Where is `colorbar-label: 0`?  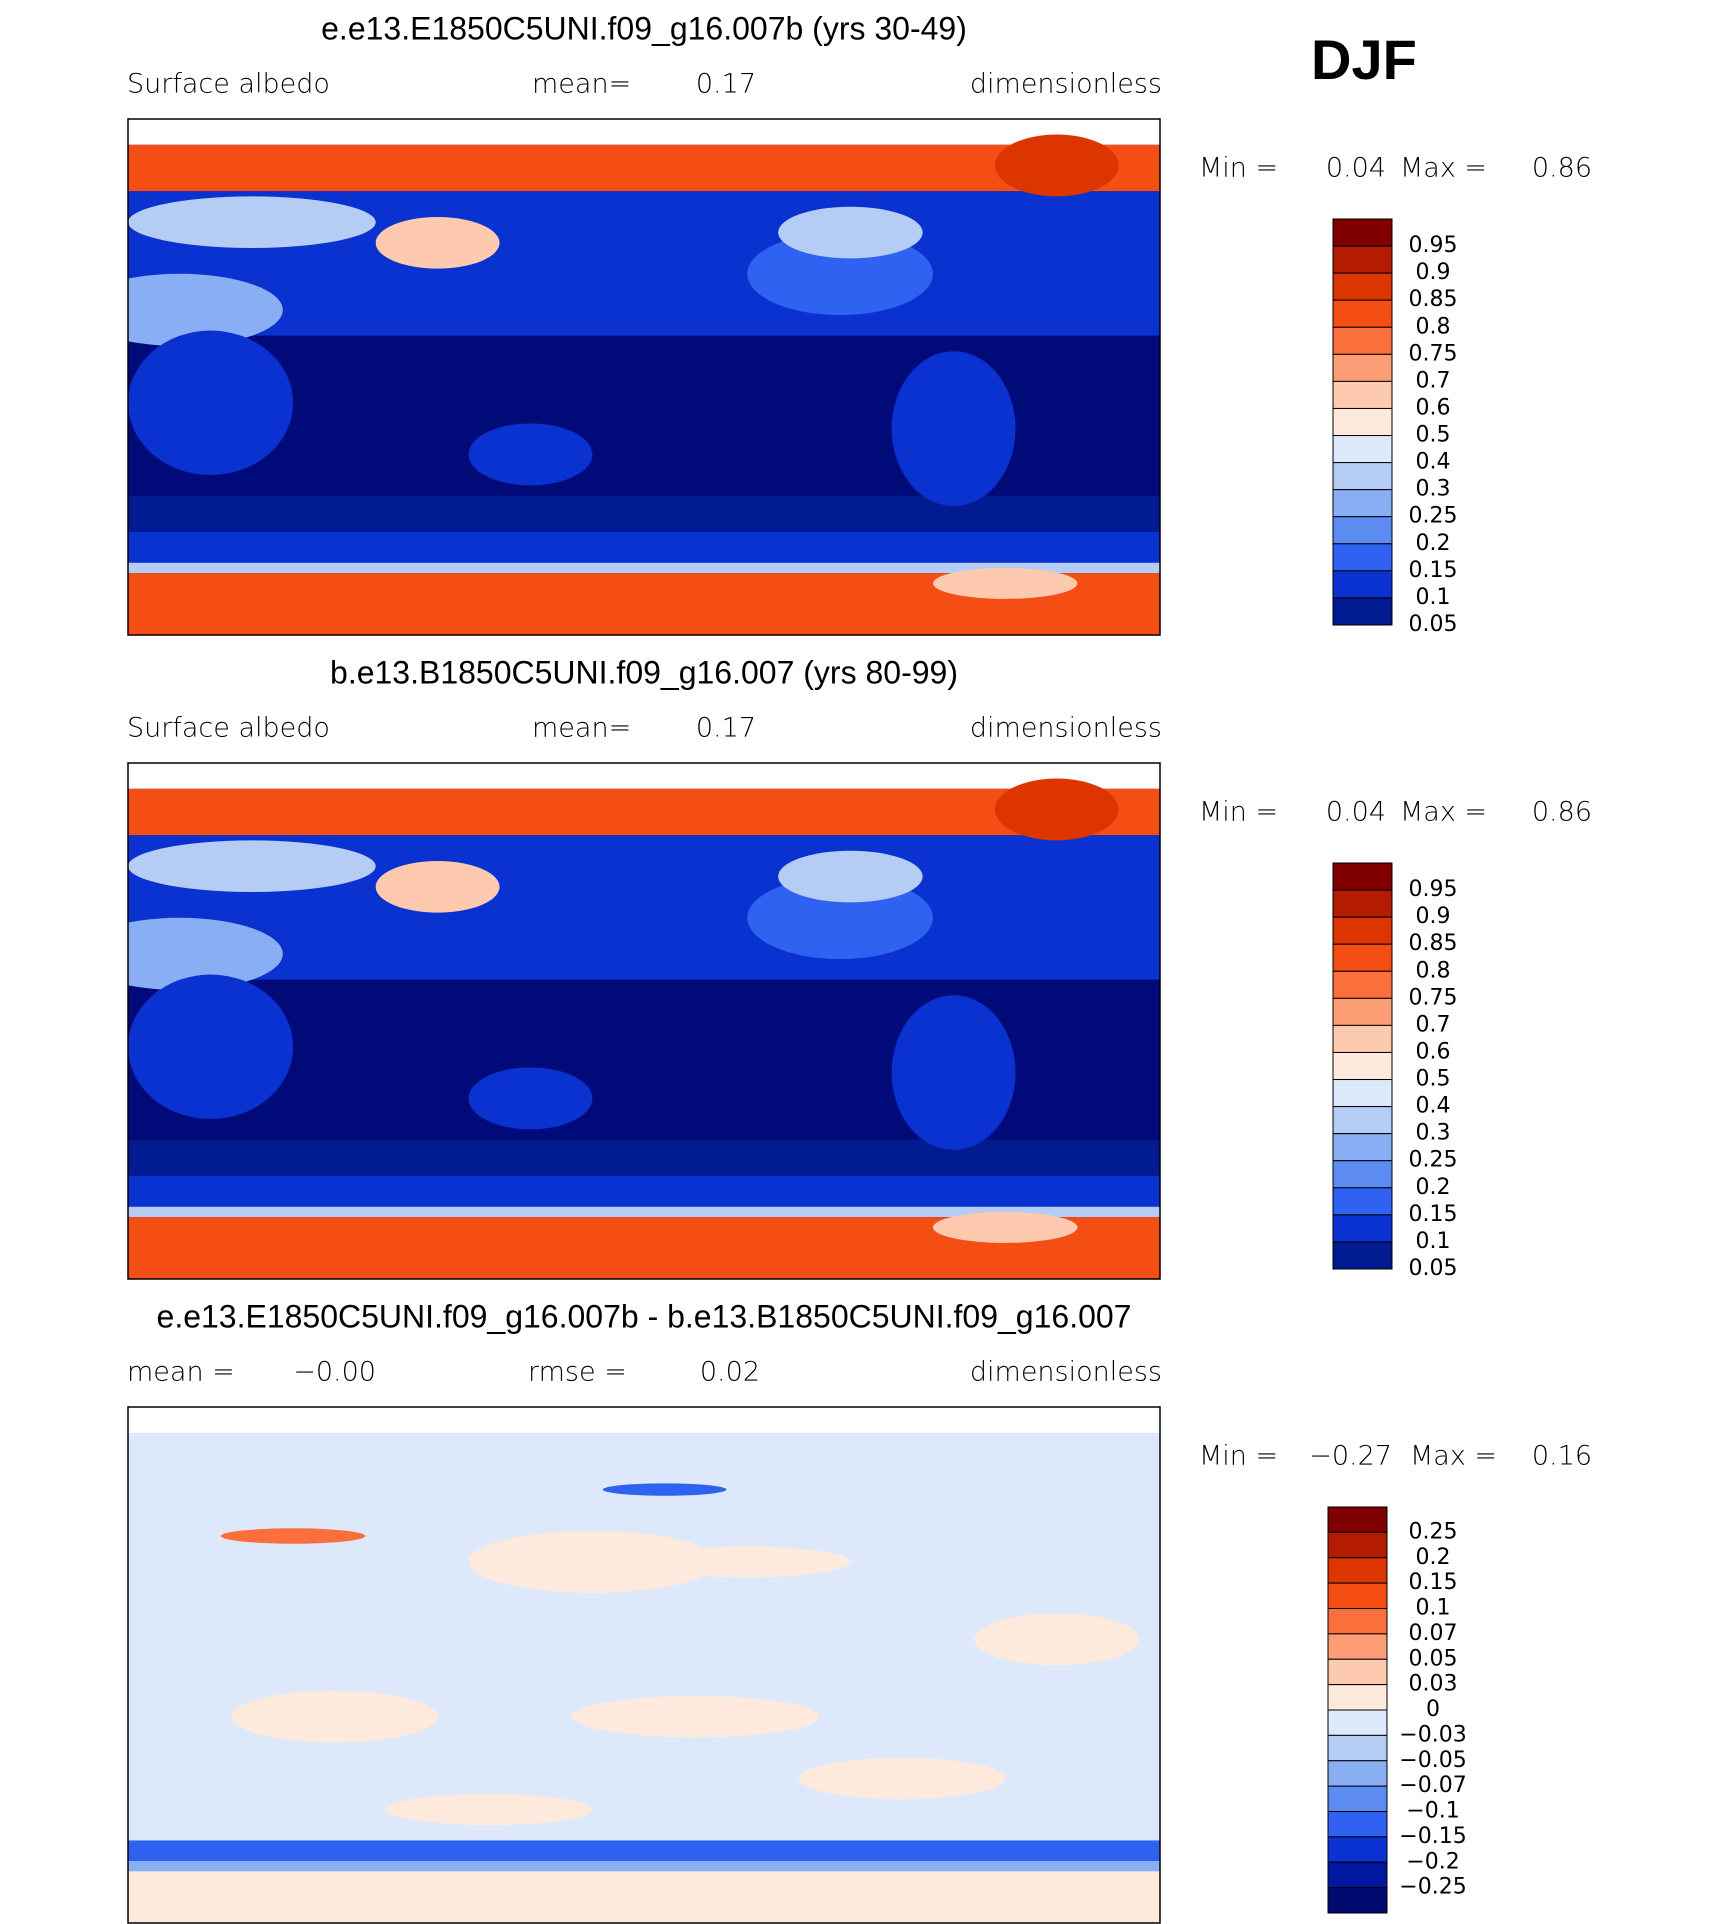
colorbar-label: 0 is located at coordinates (1433, 1709).